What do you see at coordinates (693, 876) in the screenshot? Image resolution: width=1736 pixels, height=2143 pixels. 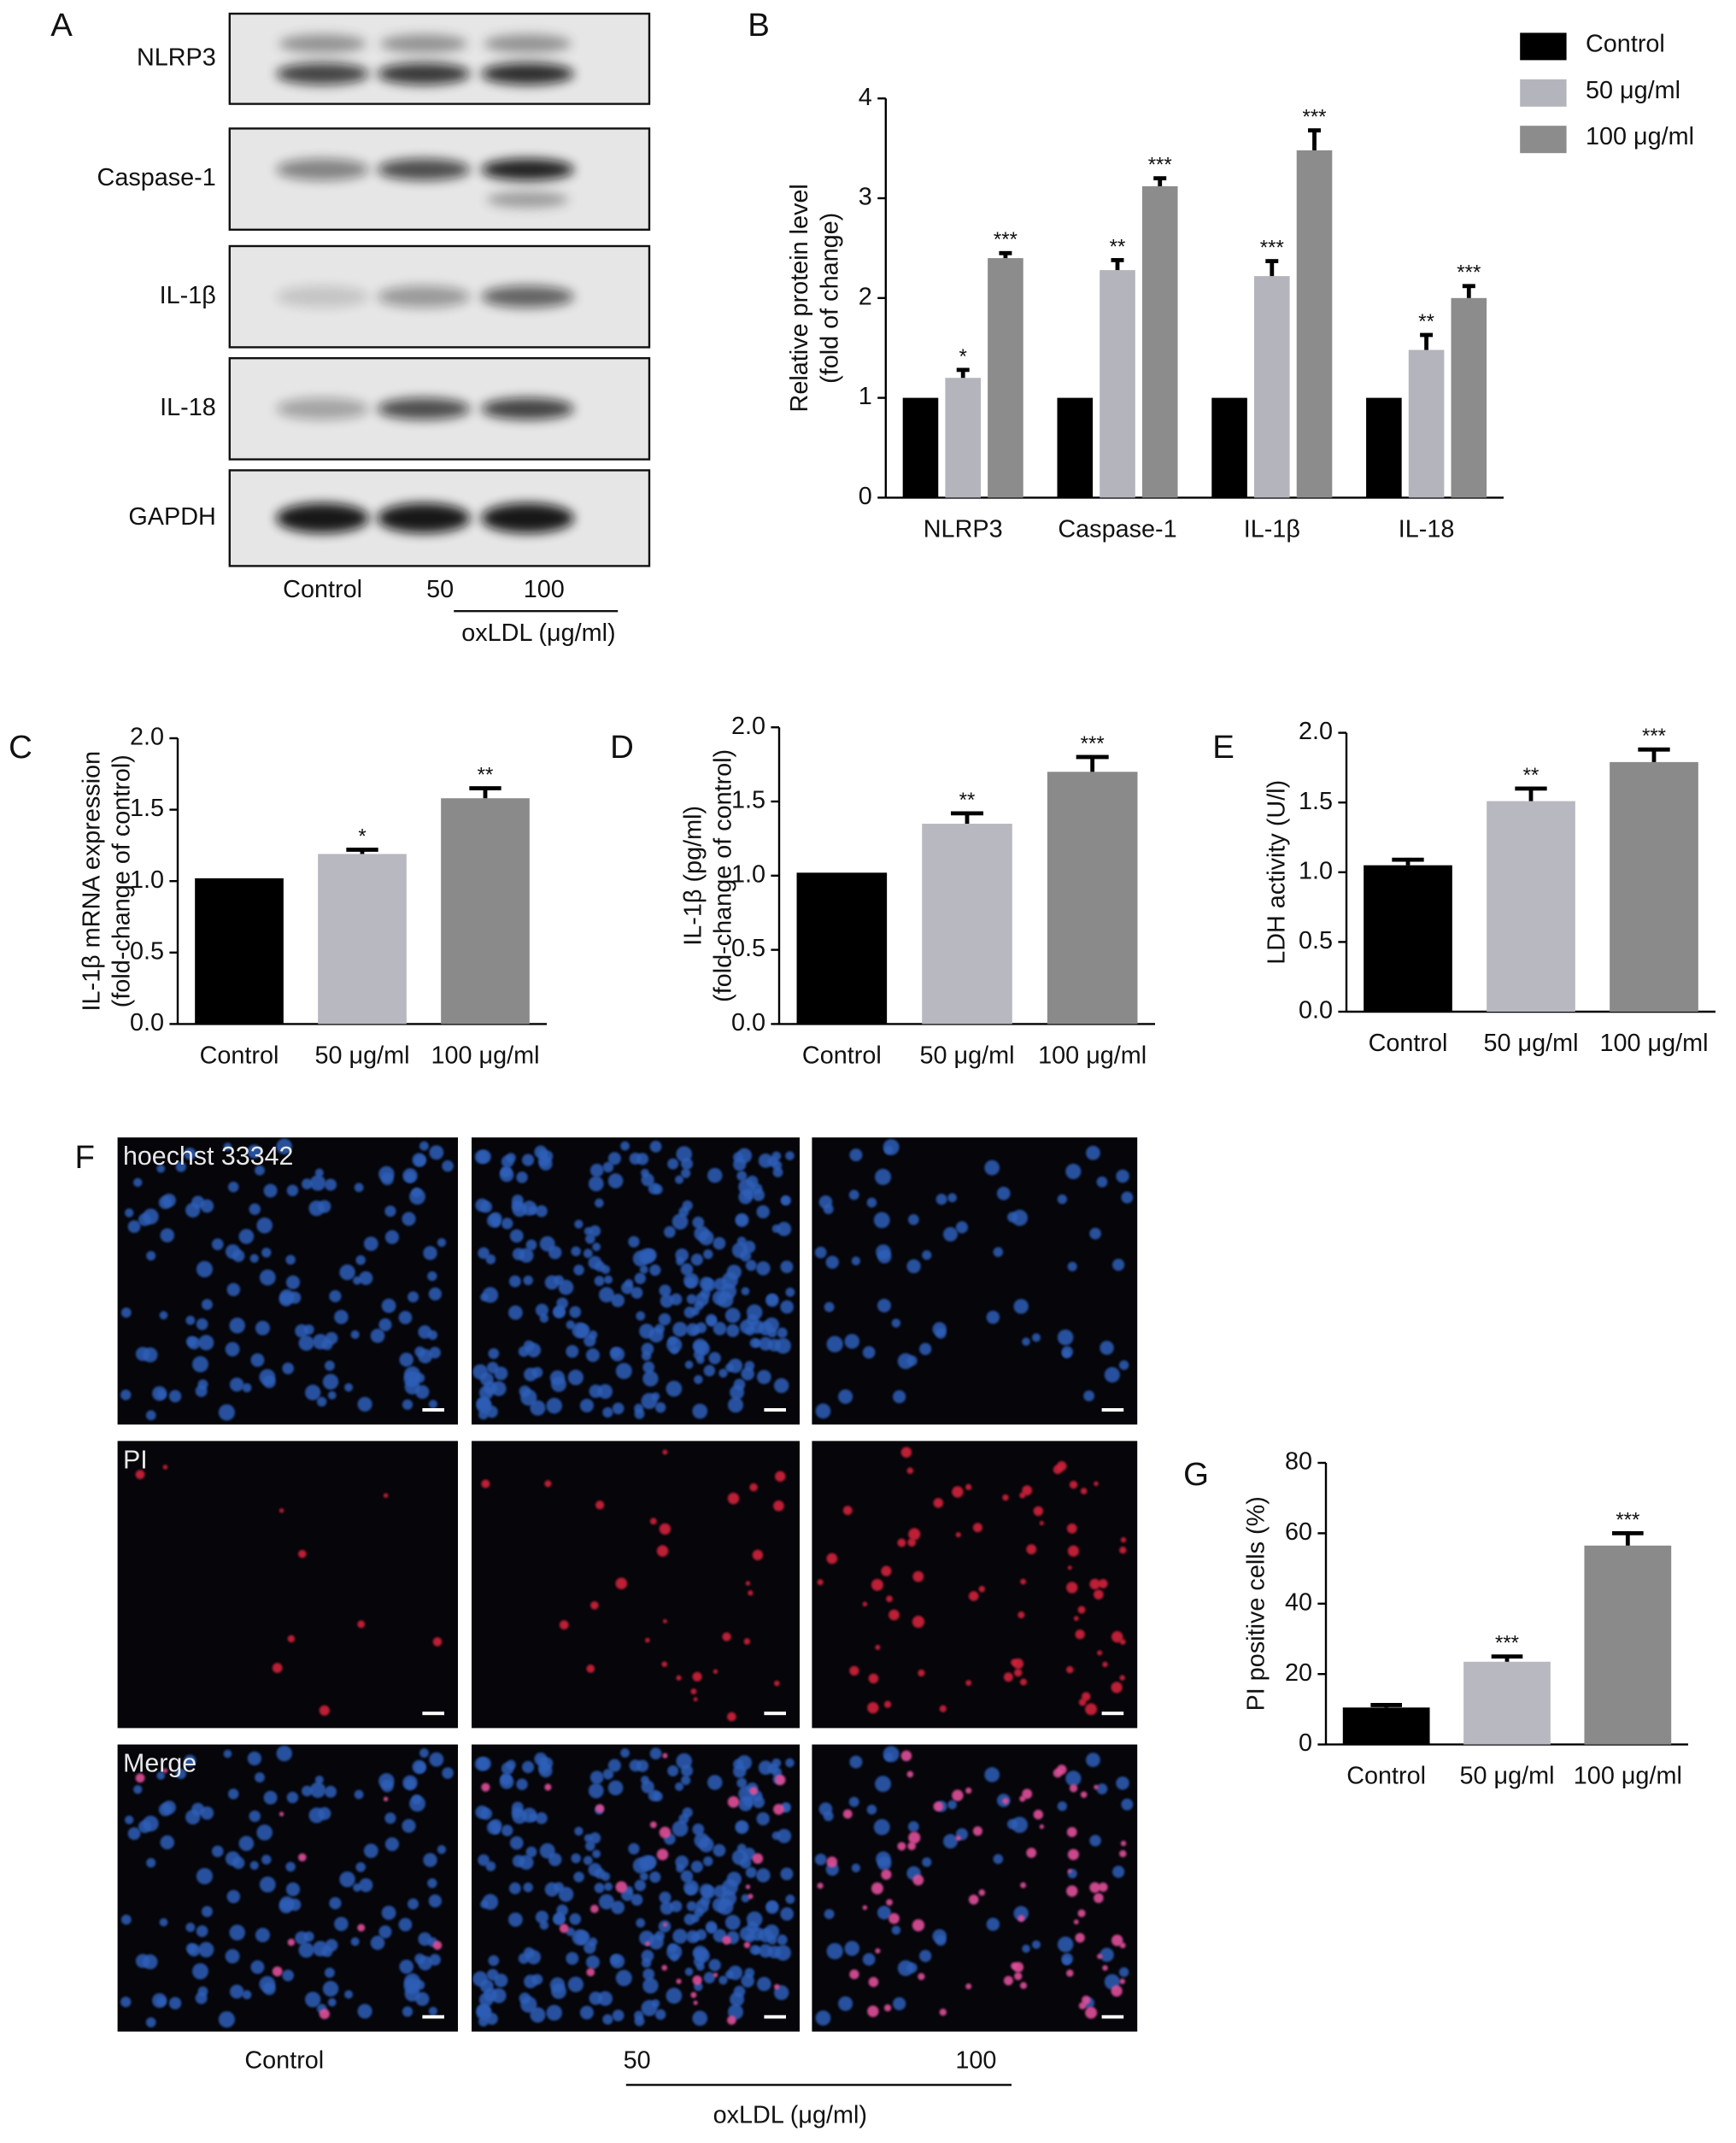 I see `y-axis-label: IL-1β (pg/ml)` at bounding box center [693, 876].